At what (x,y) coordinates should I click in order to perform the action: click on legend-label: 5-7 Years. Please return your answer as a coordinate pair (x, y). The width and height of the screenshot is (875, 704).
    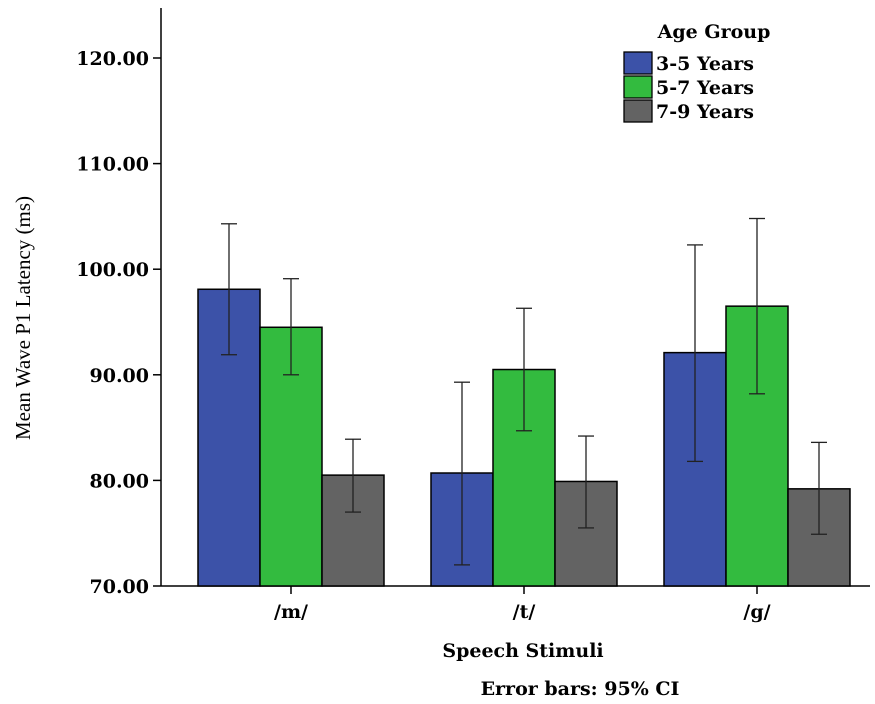
    Looking at the image, I should click on (705, 88).